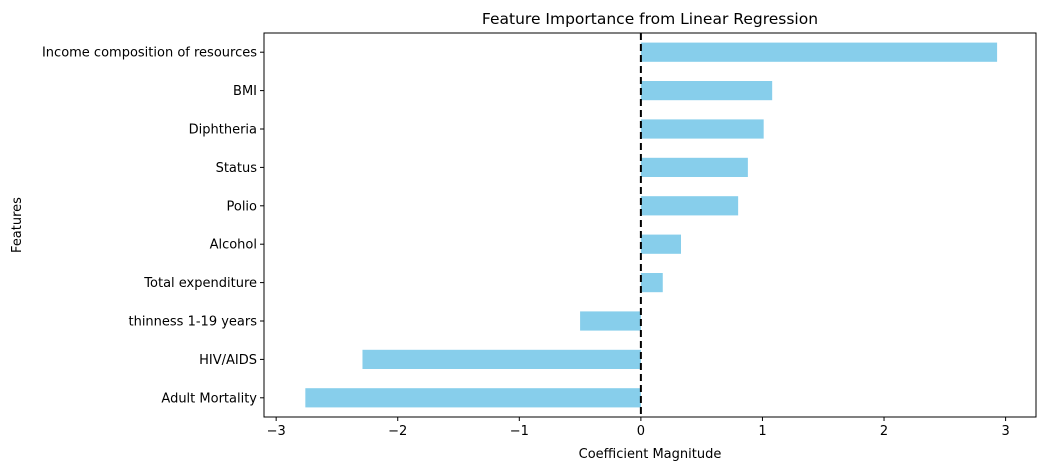 The width and height of the screenshot is (1053, 470). What do you see at coordinates (641, 431) in the screenshot?
I see `x-tick-label: 0` at bounding box center [641, 431].